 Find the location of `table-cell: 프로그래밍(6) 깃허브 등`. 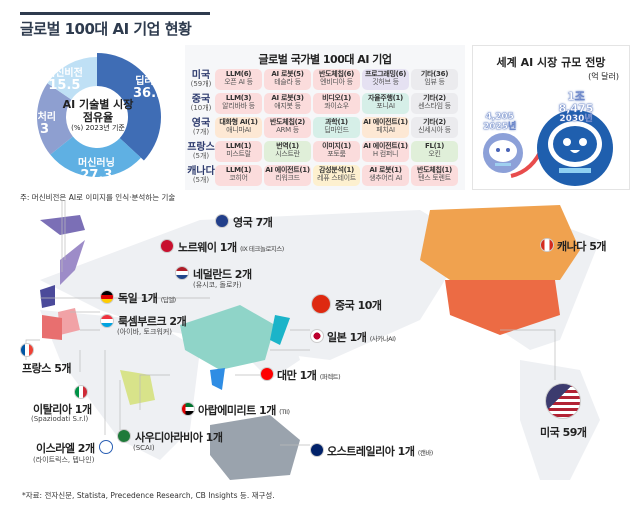

table-cell: 프로그래밍(6) 깃허브 등 is located at coordinates (385, 79).